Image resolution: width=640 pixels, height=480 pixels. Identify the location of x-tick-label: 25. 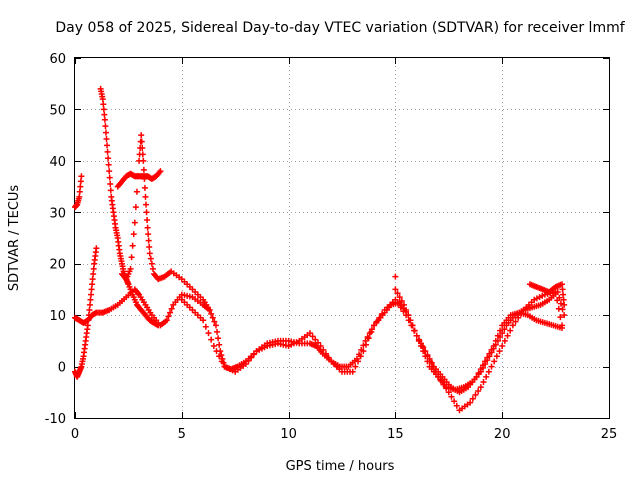
(609, 434).